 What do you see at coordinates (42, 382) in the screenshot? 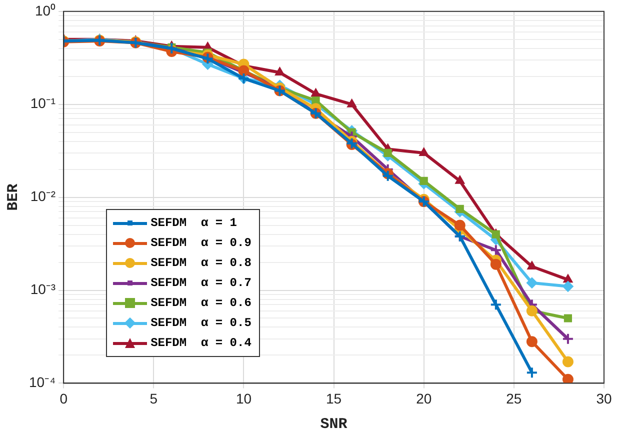
I see `y-tick-label: 10⁻⁴` at bounding box center [42, 382].